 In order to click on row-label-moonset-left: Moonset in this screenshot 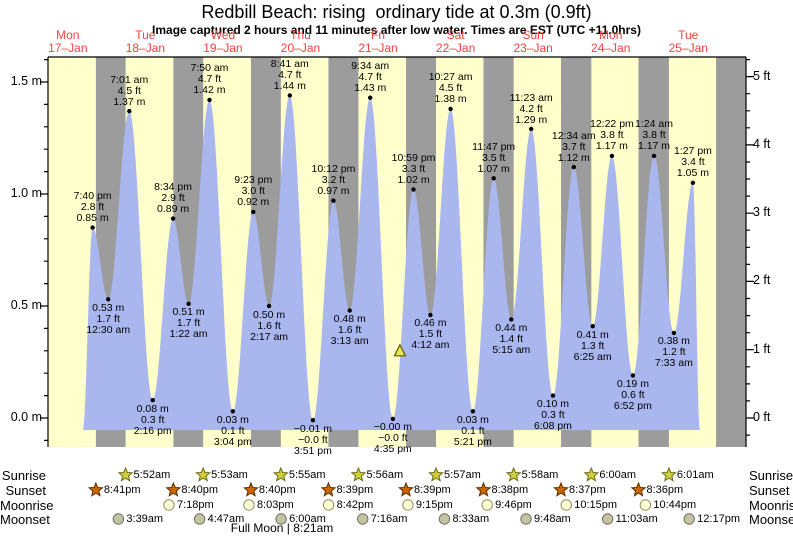, I will do `click(25, 519)`.